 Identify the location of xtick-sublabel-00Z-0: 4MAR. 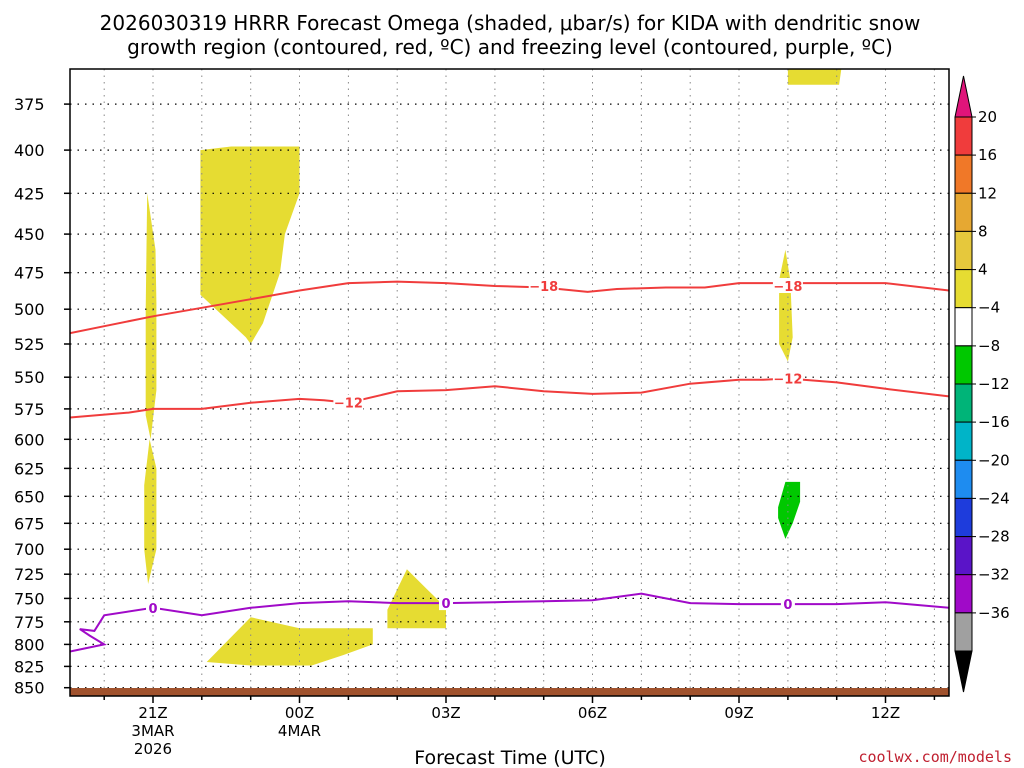
(299, 731).